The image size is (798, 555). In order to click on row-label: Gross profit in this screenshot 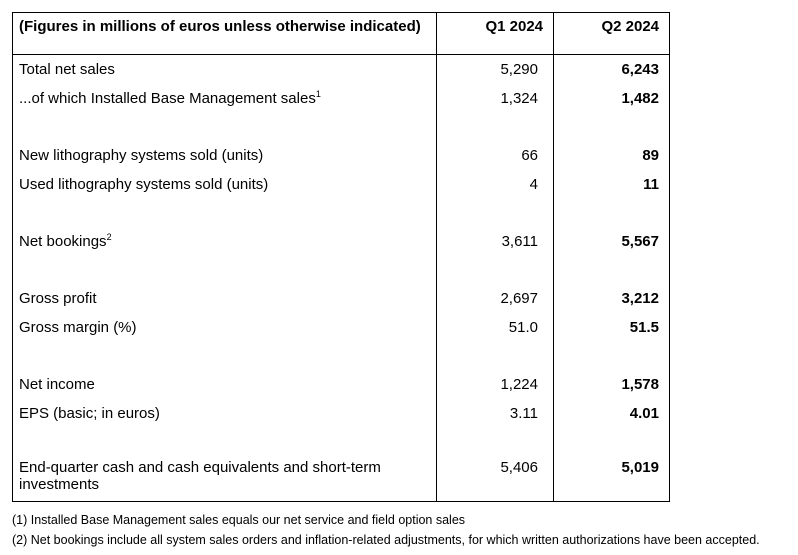, I will do `click(224, 298)`.